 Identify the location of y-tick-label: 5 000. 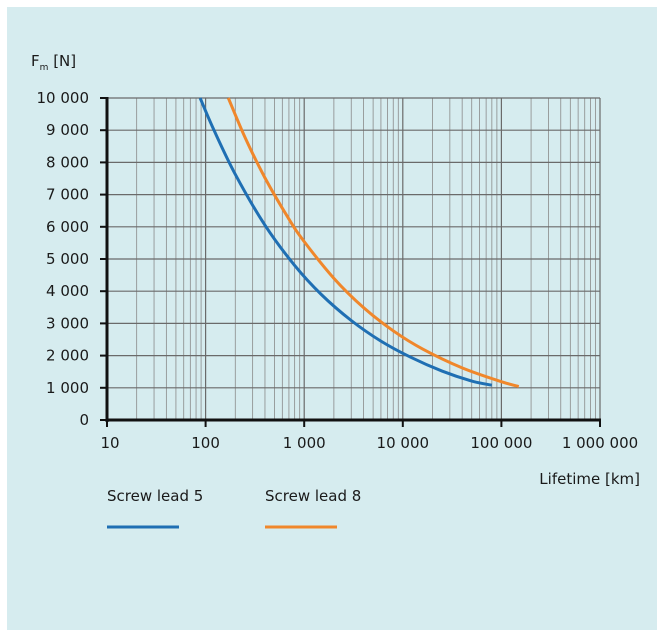
(67, 259).